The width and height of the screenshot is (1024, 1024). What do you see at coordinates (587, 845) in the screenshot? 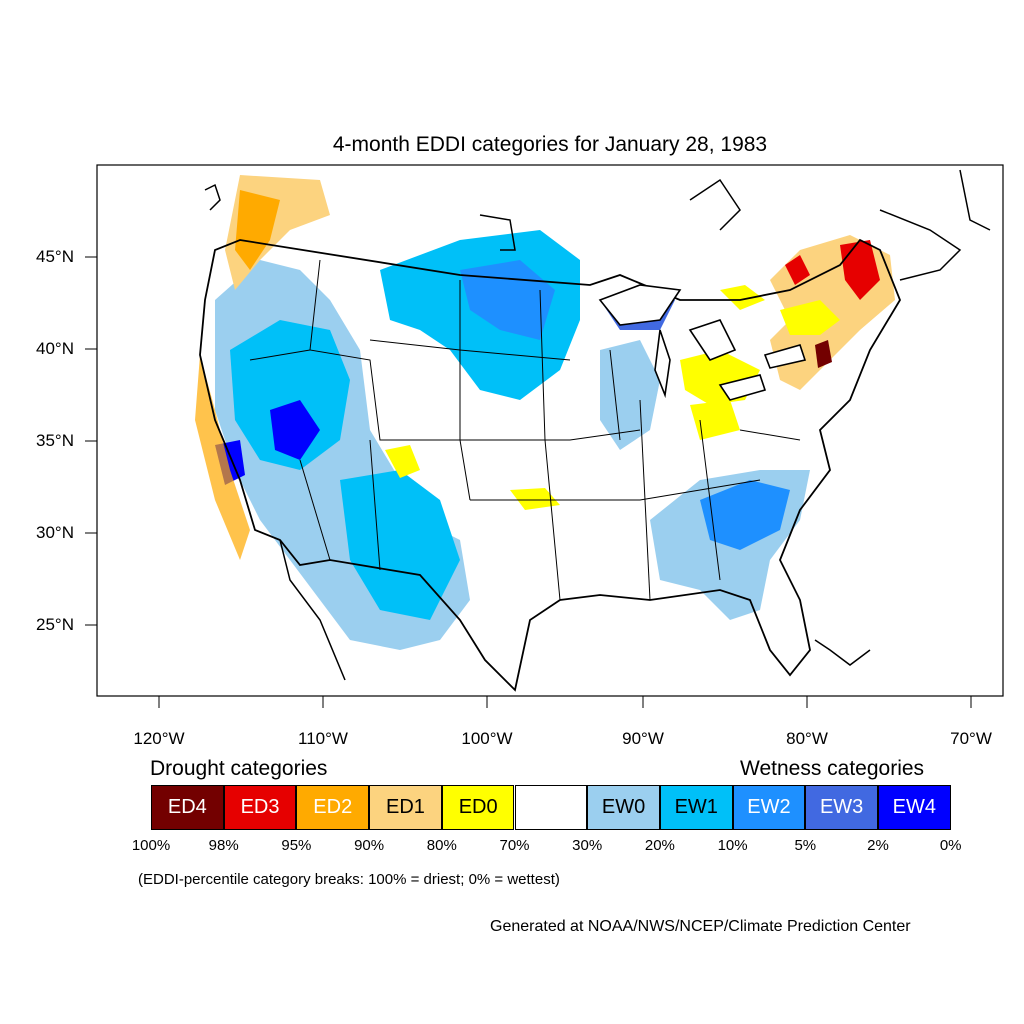
I see `legend-break-label: 30%` at bounding box center [587, 845].